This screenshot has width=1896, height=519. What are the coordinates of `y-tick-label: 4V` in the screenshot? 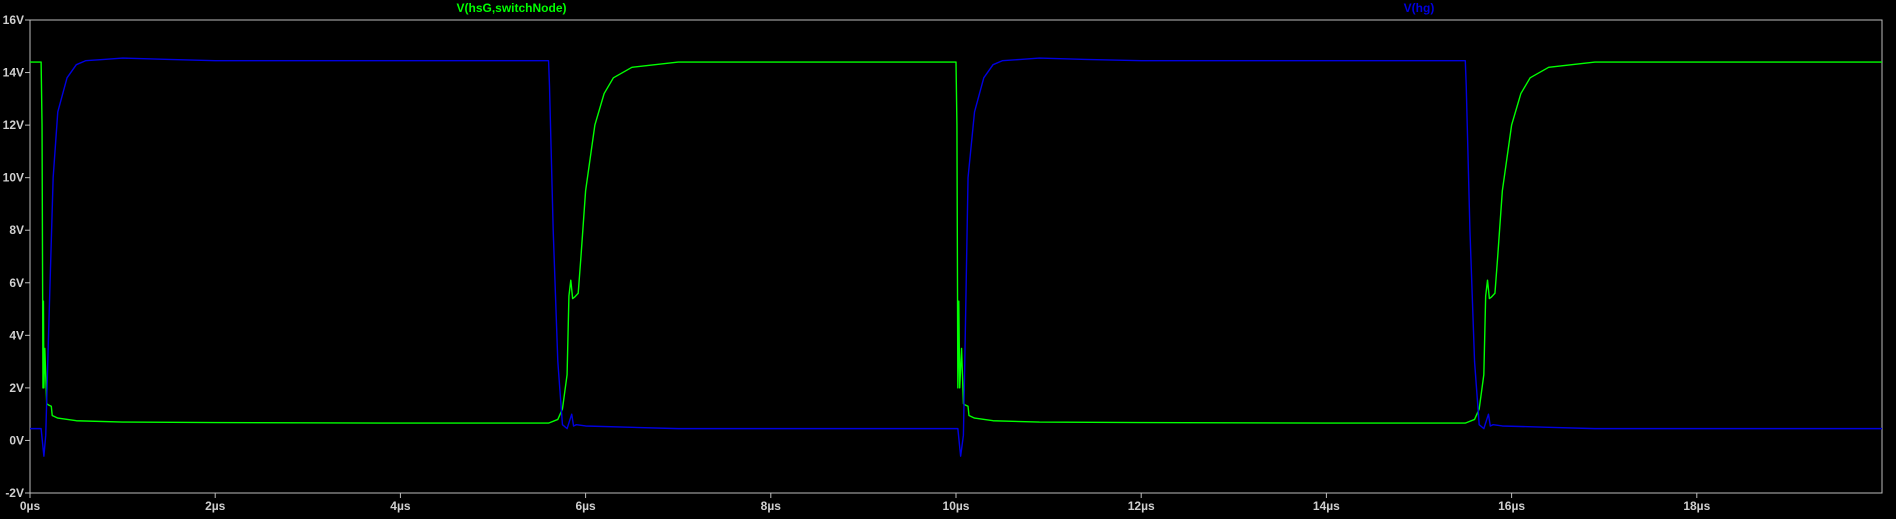 It's located at (16, 335).